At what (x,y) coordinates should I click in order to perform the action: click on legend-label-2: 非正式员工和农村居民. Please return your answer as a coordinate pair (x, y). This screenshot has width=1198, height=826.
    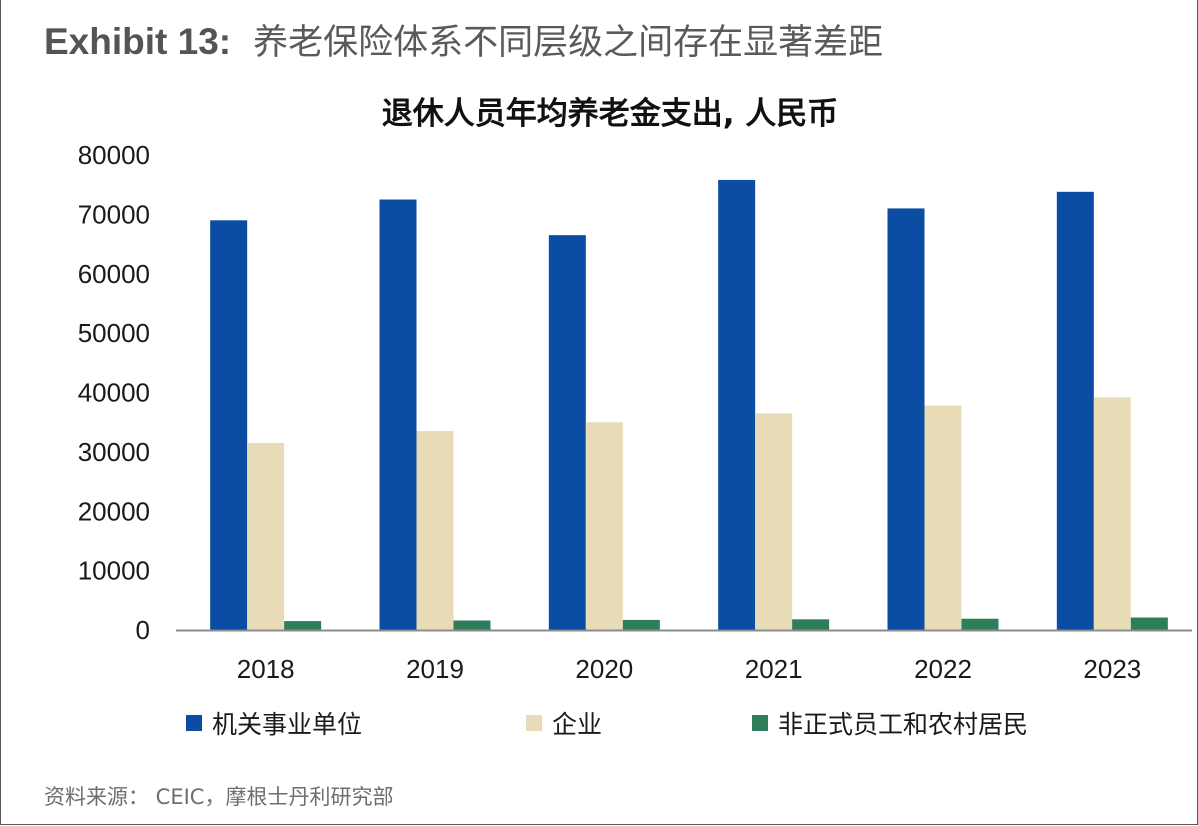
    Looking at the image, I should click on (903, 724).